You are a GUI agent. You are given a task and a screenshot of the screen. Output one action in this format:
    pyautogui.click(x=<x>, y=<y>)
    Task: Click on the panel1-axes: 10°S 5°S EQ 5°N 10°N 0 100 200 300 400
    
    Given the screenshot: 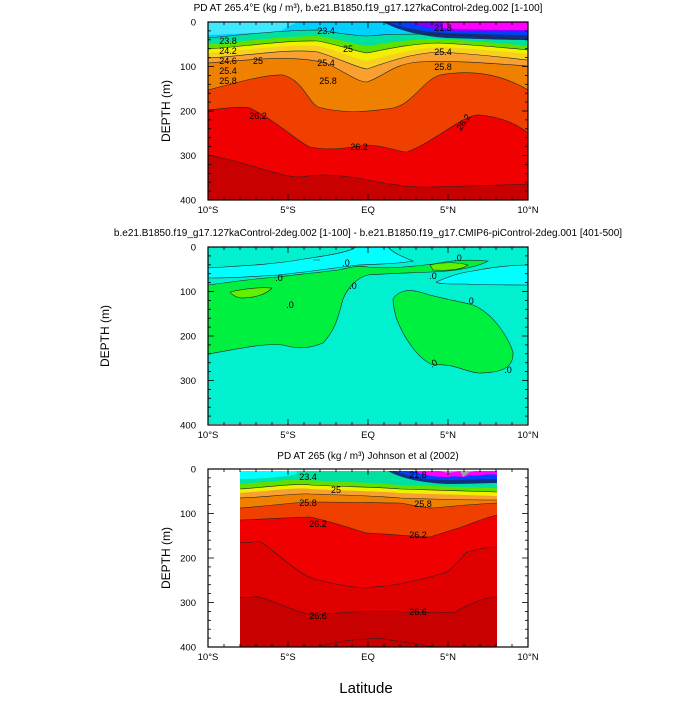 What is the action you would take?
    pyautogui.click(x=359, y=117)
    